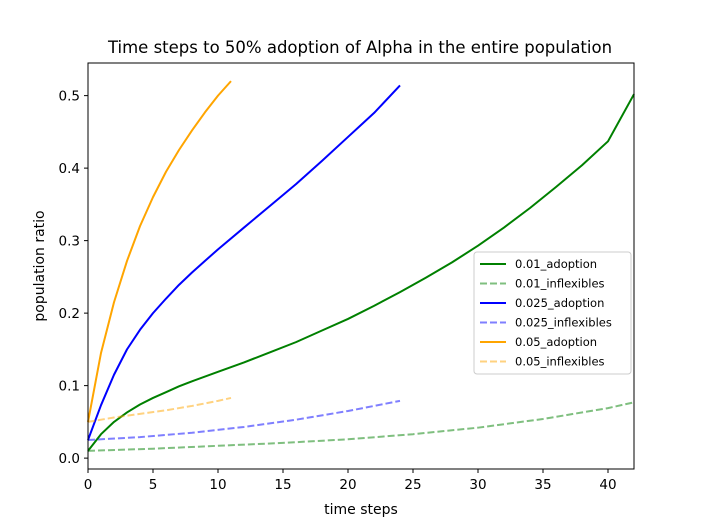  Describe the element at coordinates (361, 510) in the screenshot. I see `x-axis-title: time steps` at that location.